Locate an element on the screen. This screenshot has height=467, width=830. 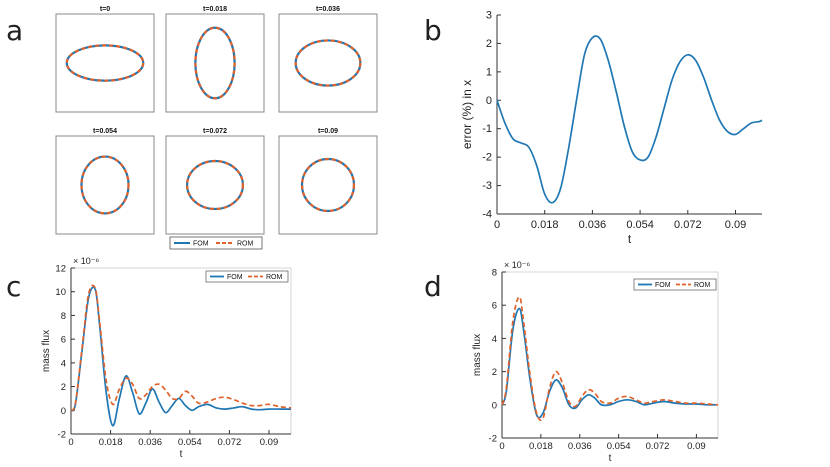
panel-label-a: a is located at coordinates (14, 30).